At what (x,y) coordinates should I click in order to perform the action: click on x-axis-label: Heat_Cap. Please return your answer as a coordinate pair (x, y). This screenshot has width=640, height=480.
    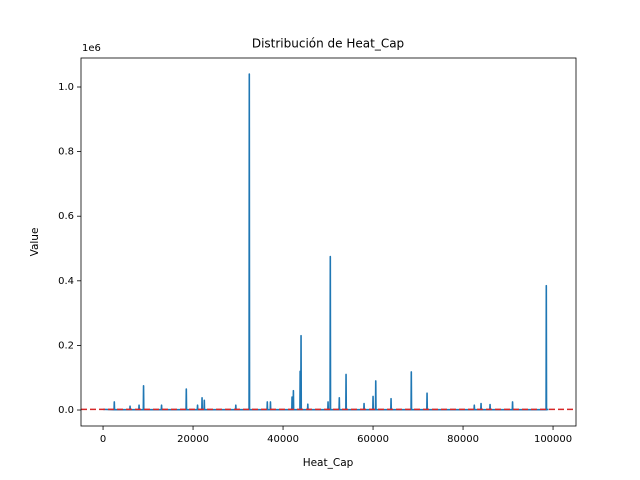
    Looking at the image, I should click on (328, 463).